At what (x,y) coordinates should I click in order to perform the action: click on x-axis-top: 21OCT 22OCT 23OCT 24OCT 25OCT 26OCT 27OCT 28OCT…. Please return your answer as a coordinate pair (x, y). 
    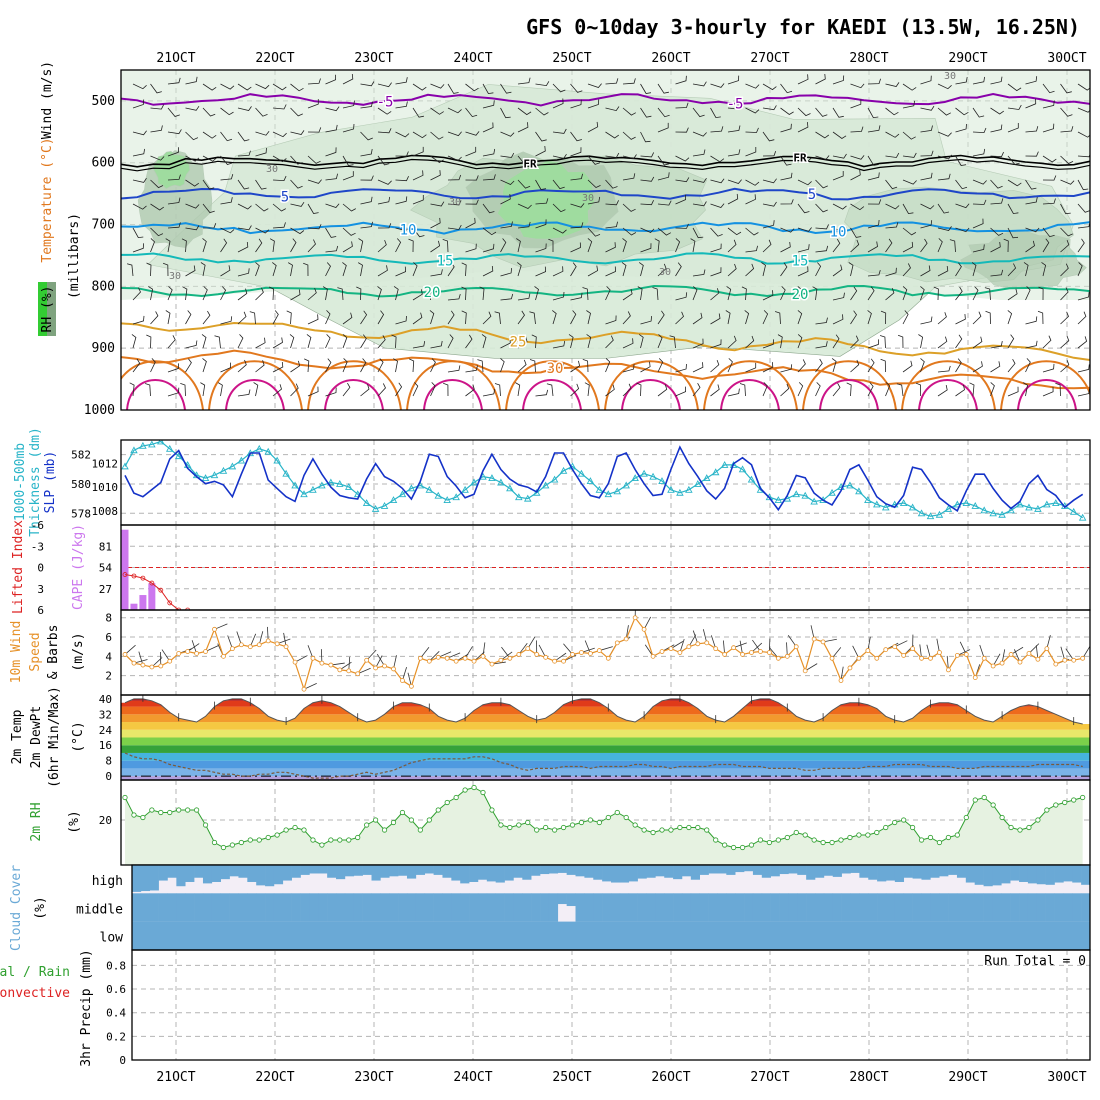
    Looking at the image, I should click on (621, 58).